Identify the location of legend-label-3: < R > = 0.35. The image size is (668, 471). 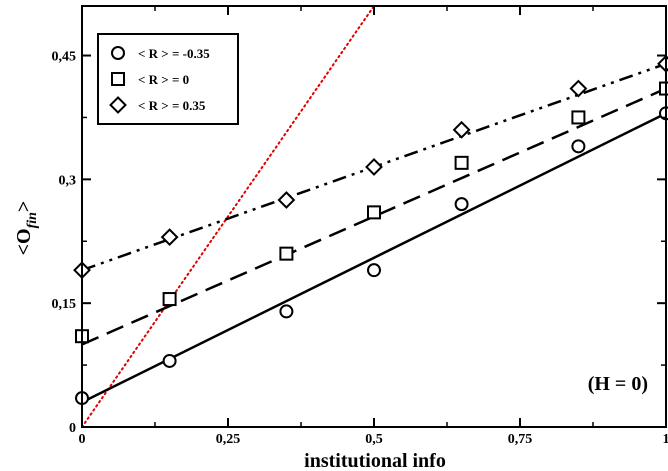
(172, 105).